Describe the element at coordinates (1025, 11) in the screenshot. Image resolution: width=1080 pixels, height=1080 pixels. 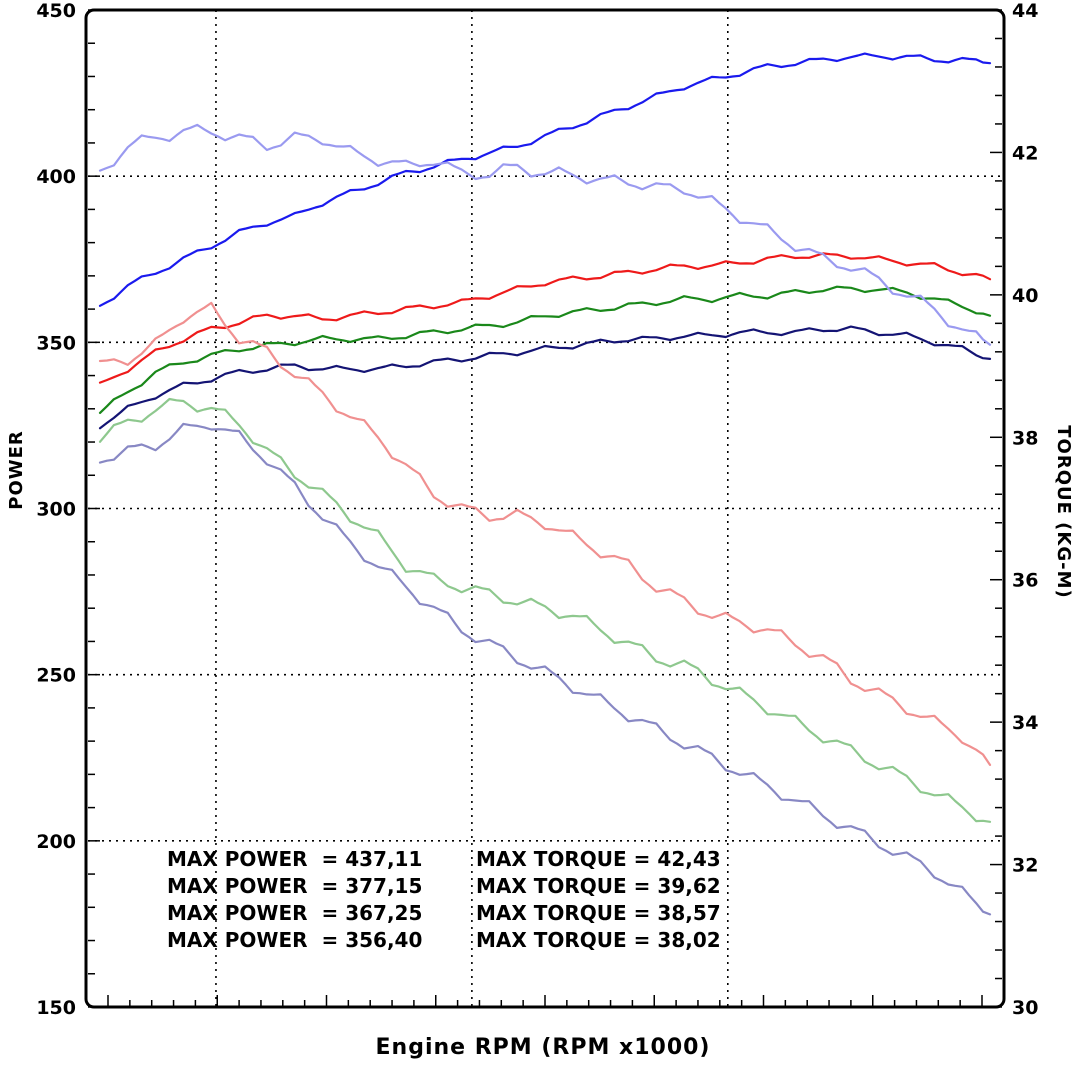
I see `y-right-tick-label: 44` at that location.